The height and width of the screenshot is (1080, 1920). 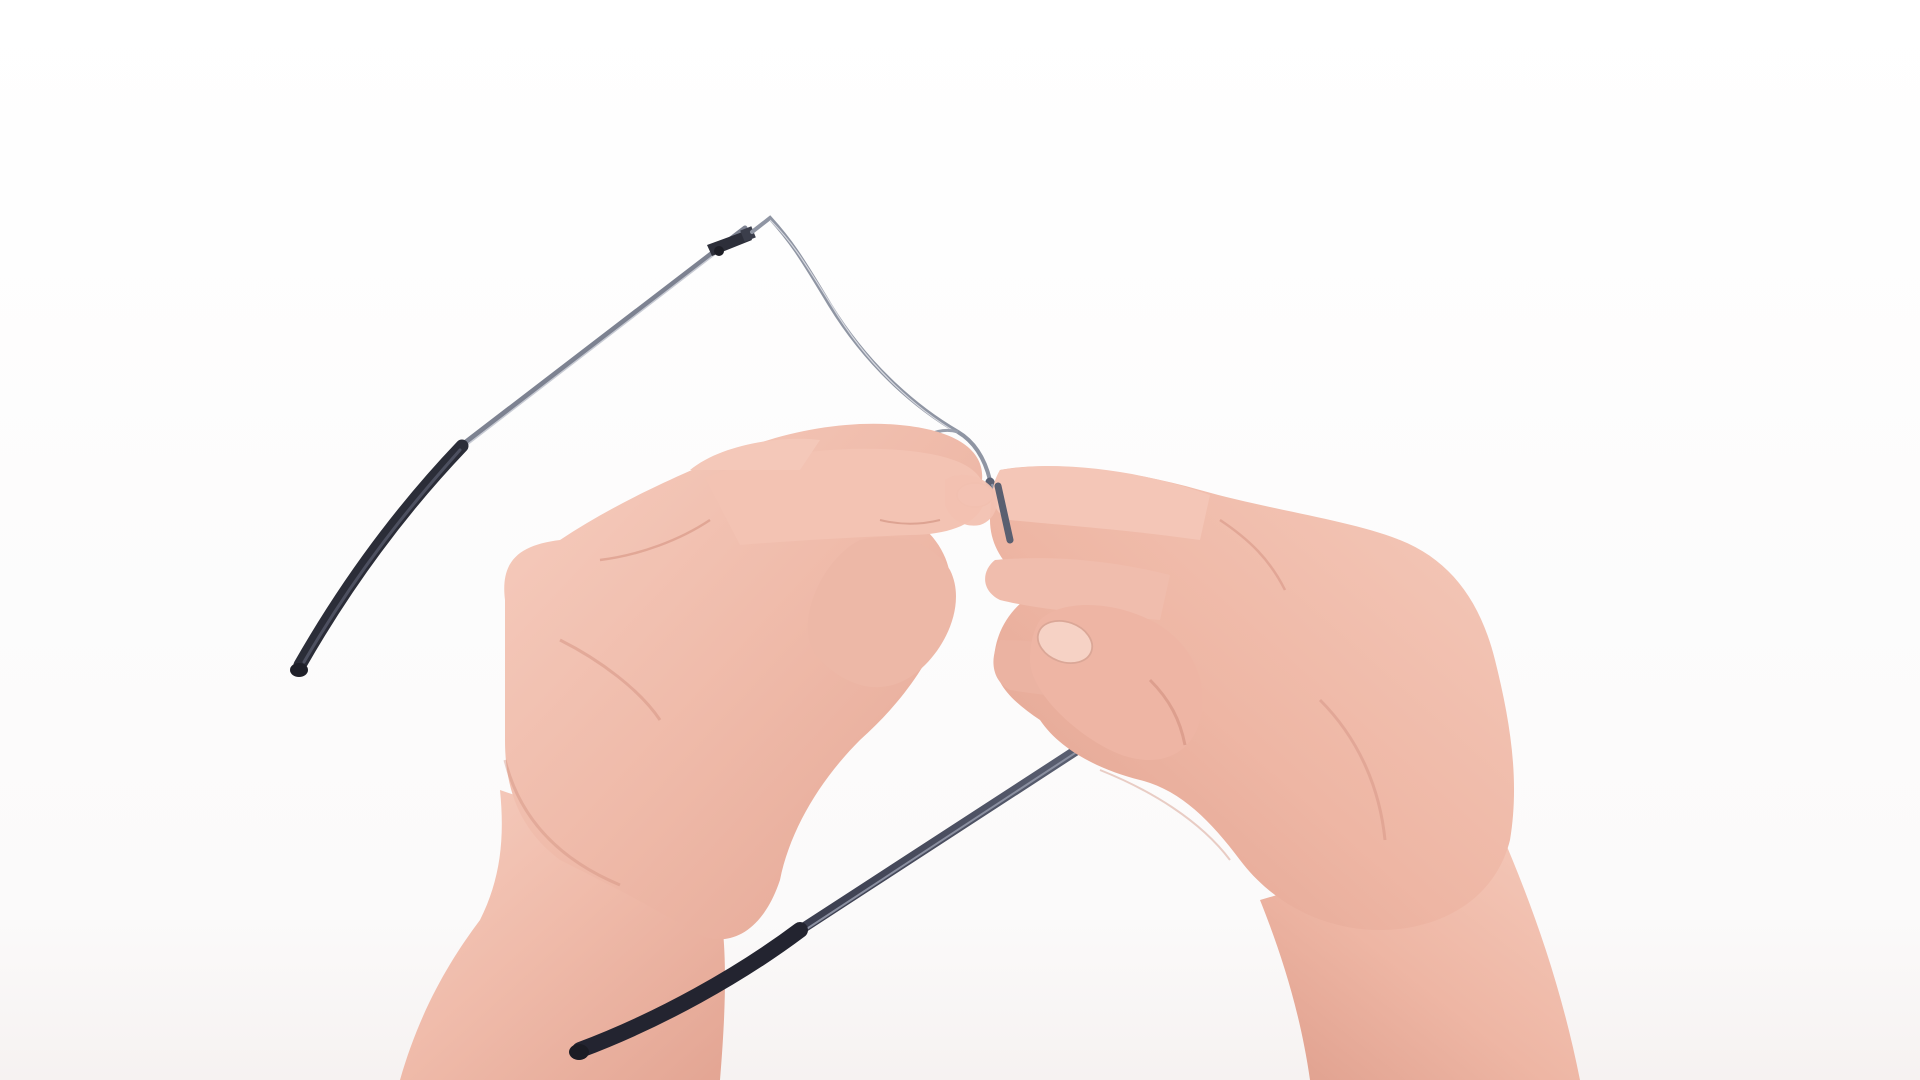 What do you see at coordinates (979, 509) in the screenshot?
I see `pinch-point` at bounding box center [979, 509].